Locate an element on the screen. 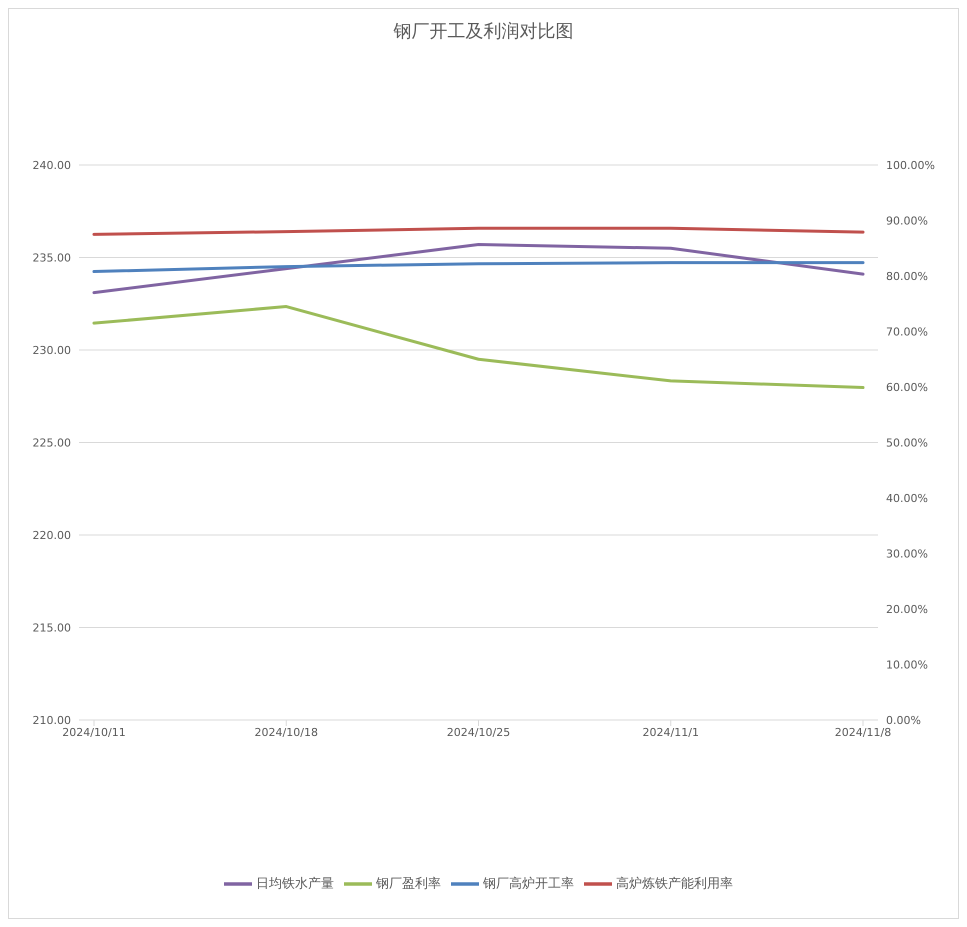 Image resolution: width=967 pixels, height=927 pixels. y-tick-label: 215.00 is located at coordinates (51, 627).